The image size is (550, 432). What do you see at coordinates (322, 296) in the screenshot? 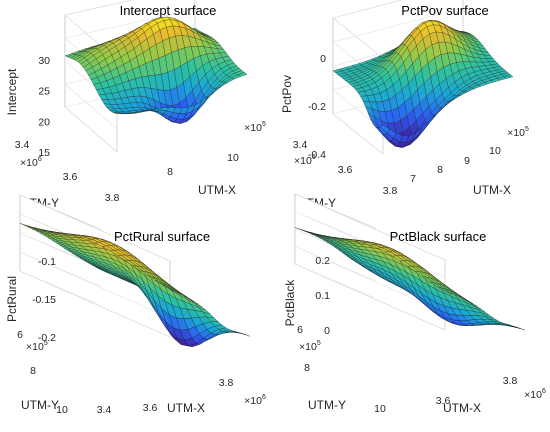
I see `z-tick-label: 0.1` at bounding box center [322, 296].